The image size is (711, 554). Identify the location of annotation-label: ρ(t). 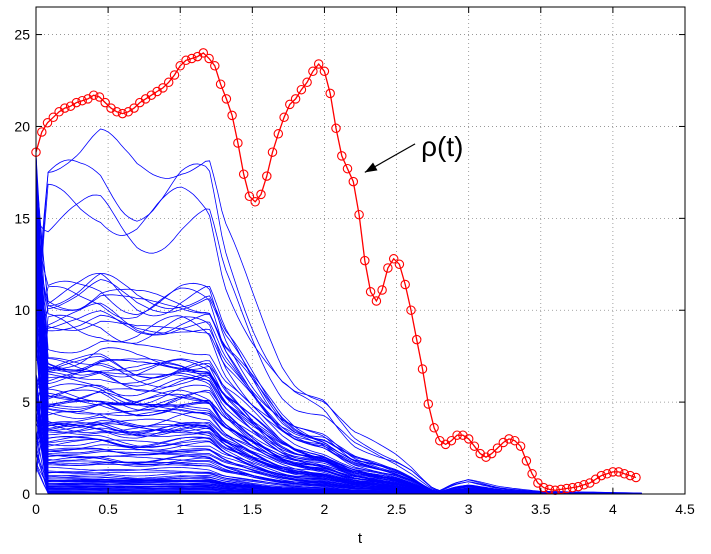
(442, 146).